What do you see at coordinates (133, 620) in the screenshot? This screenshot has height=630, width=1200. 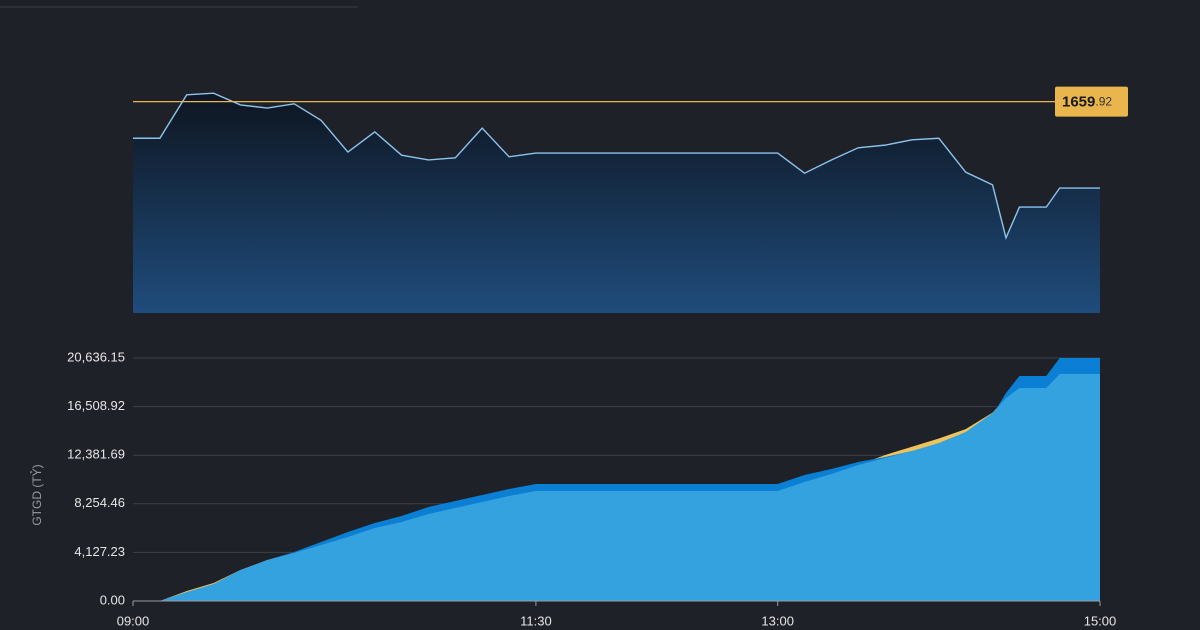 I see `x-tick-label: 09:00` at bounding box center [133, 620].